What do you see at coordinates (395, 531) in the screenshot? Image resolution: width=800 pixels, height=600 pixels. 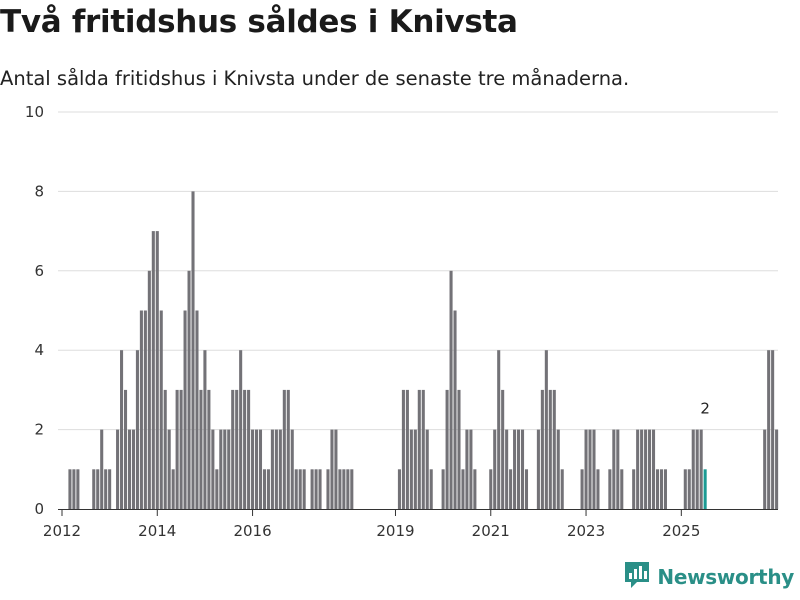 I see `x-tick-label: 2019` at bounding box center [395, 531].